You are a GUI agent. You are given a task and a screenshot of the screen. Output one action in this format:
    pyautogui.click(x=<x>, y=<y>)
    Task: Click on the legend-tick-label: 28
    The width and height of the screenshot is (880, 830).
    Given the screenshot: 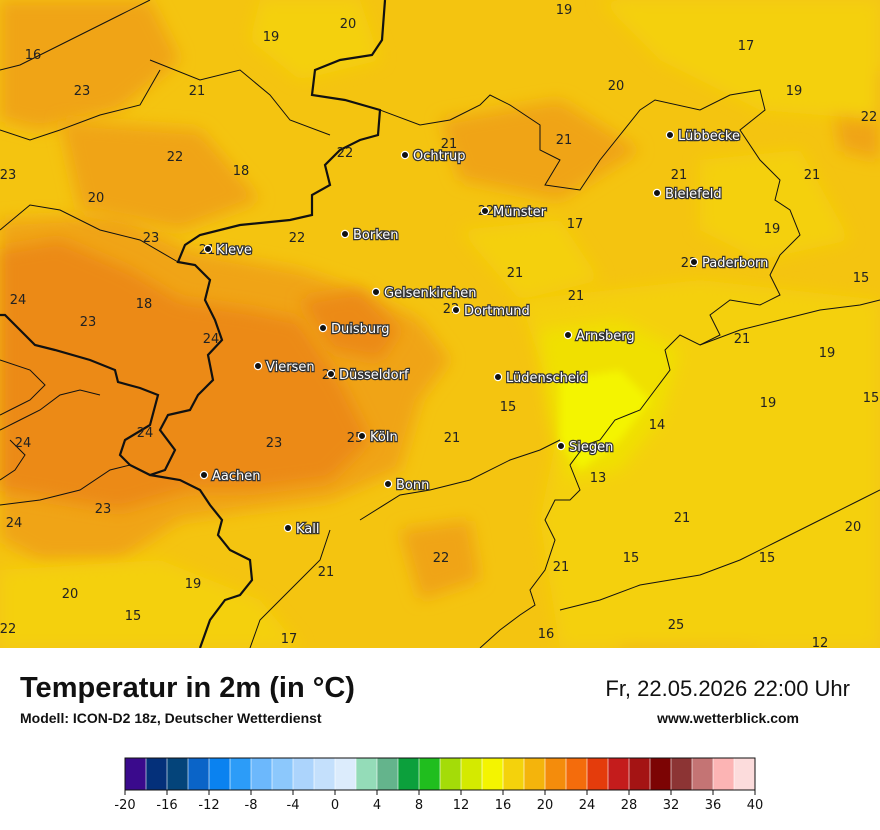 What is the action you would take?
    pyautogui.click(x=629, y=805)
    